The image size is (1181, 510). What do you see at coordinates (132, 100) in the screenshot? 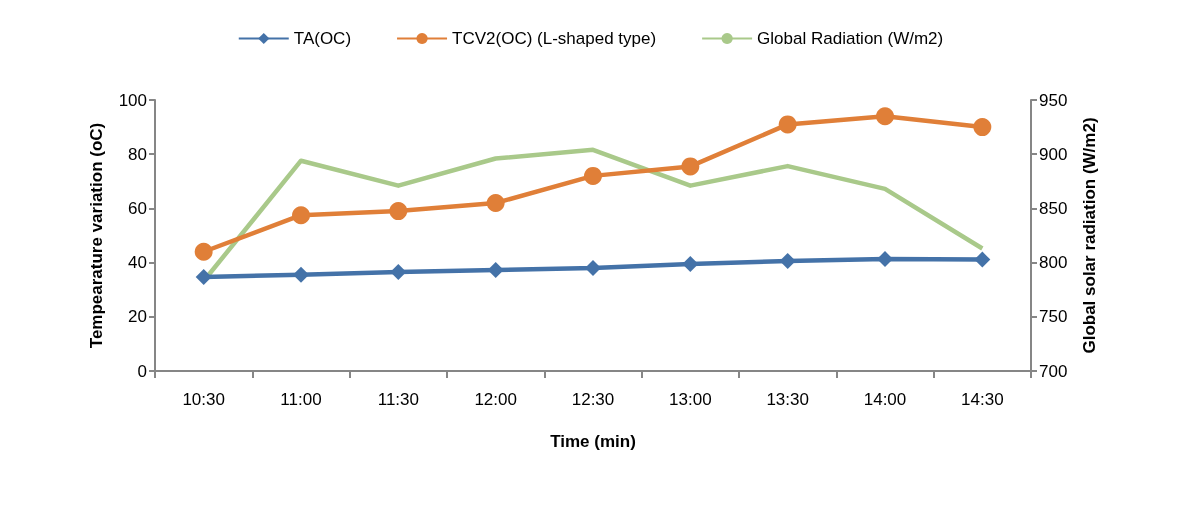
I see `y-tick-label: 100` at bounding box center [132, 100].